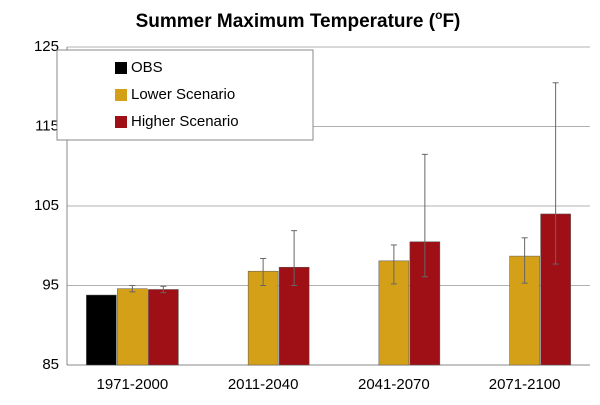 The image size is (600, 405). What do you see at coordinates (438, 15) in the screenshot?
I see `title-superscript: o` at bounding box center [438, 15].